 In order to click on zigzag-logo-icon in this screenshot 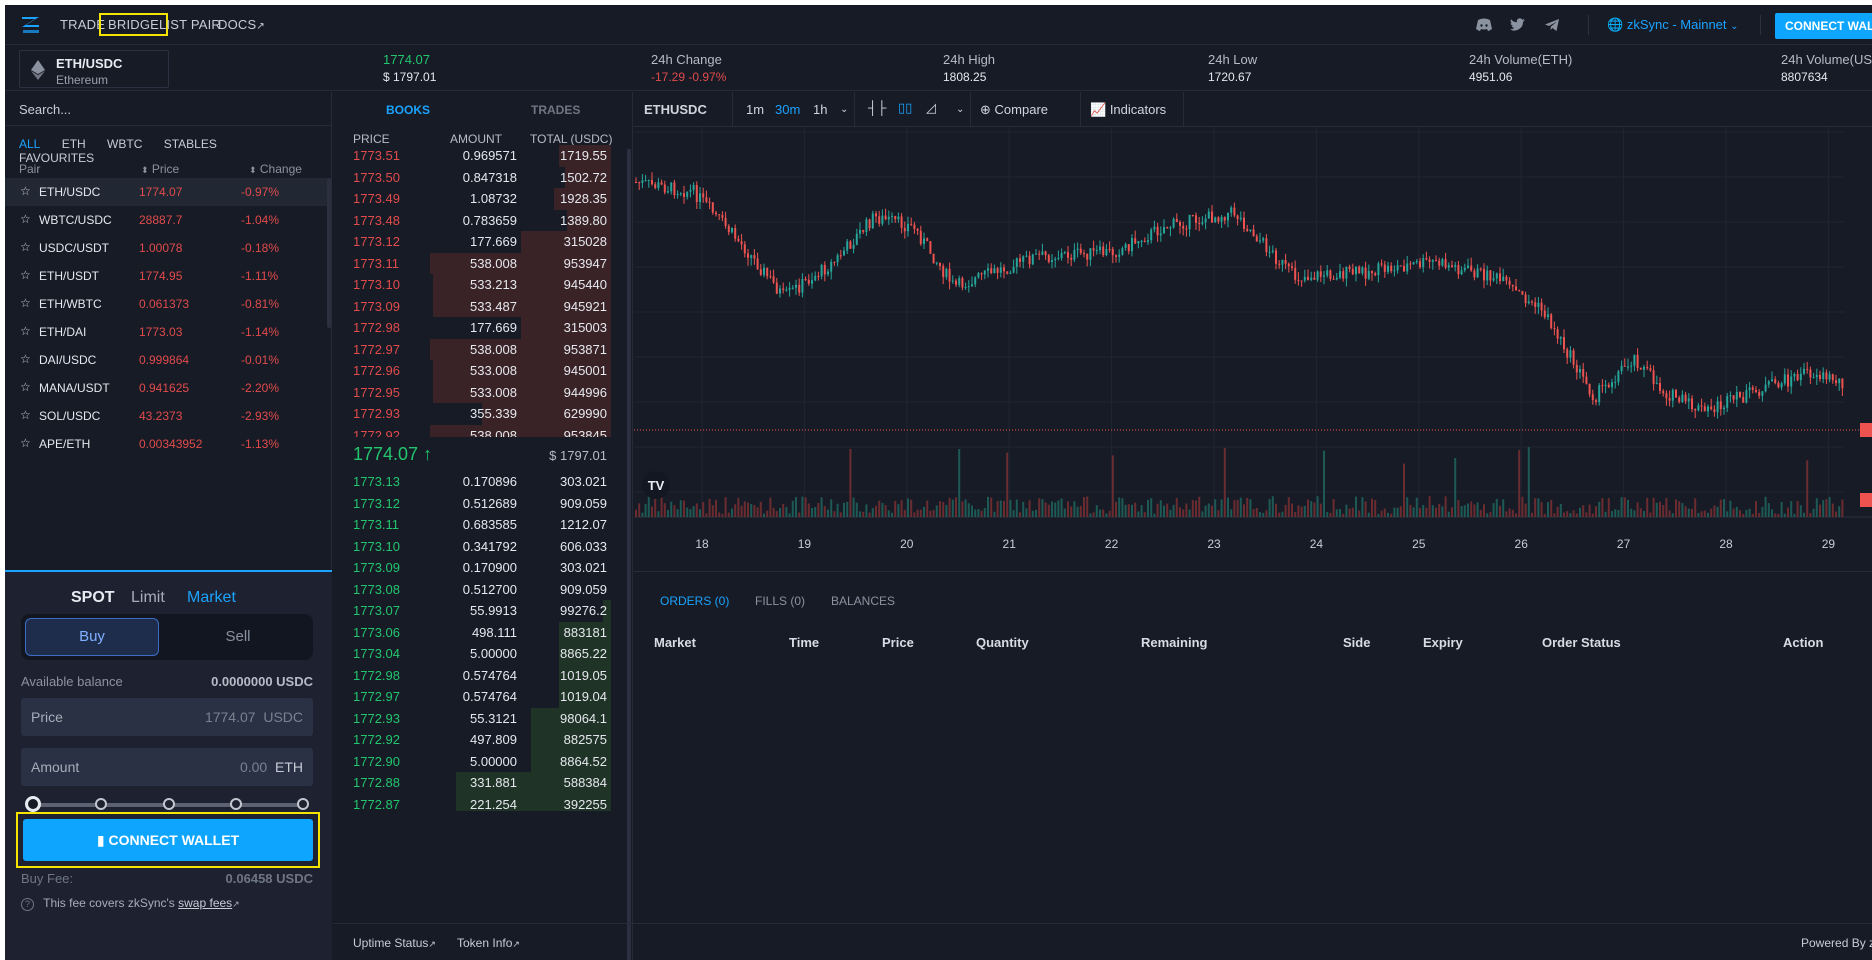, I will do `click(31, 25)`.